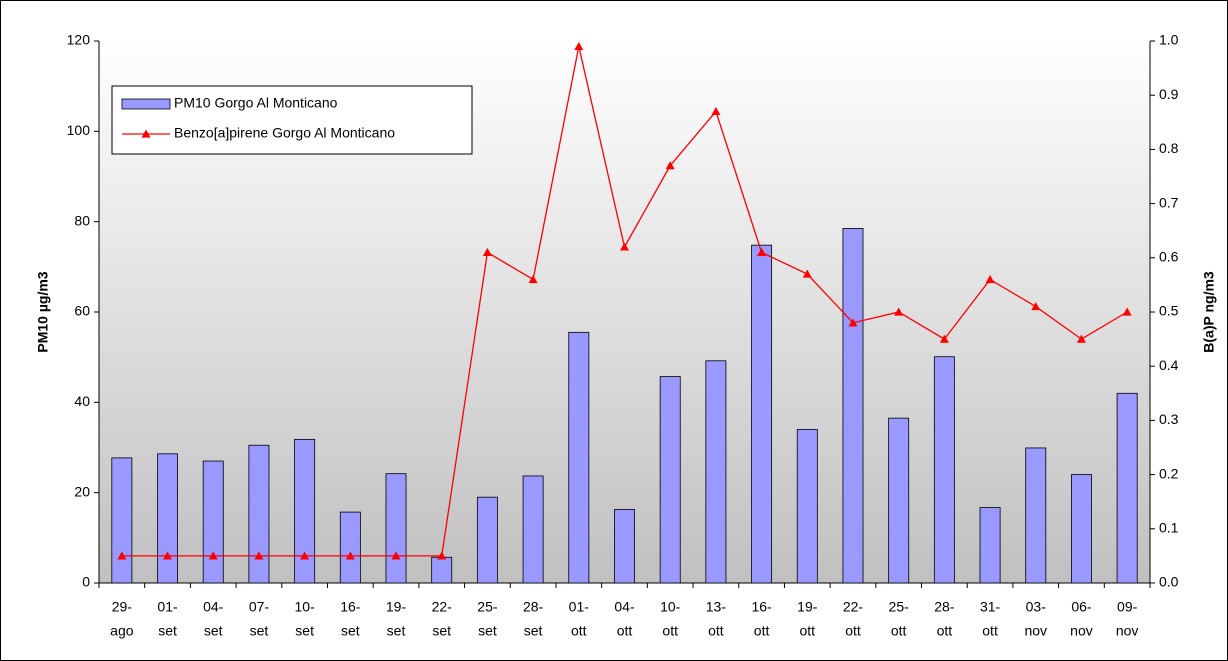 Image resolution: width=1228 pixels, height=661 pixels. I want to click on y2-tick-label: 1.0, so click(1169, 40).